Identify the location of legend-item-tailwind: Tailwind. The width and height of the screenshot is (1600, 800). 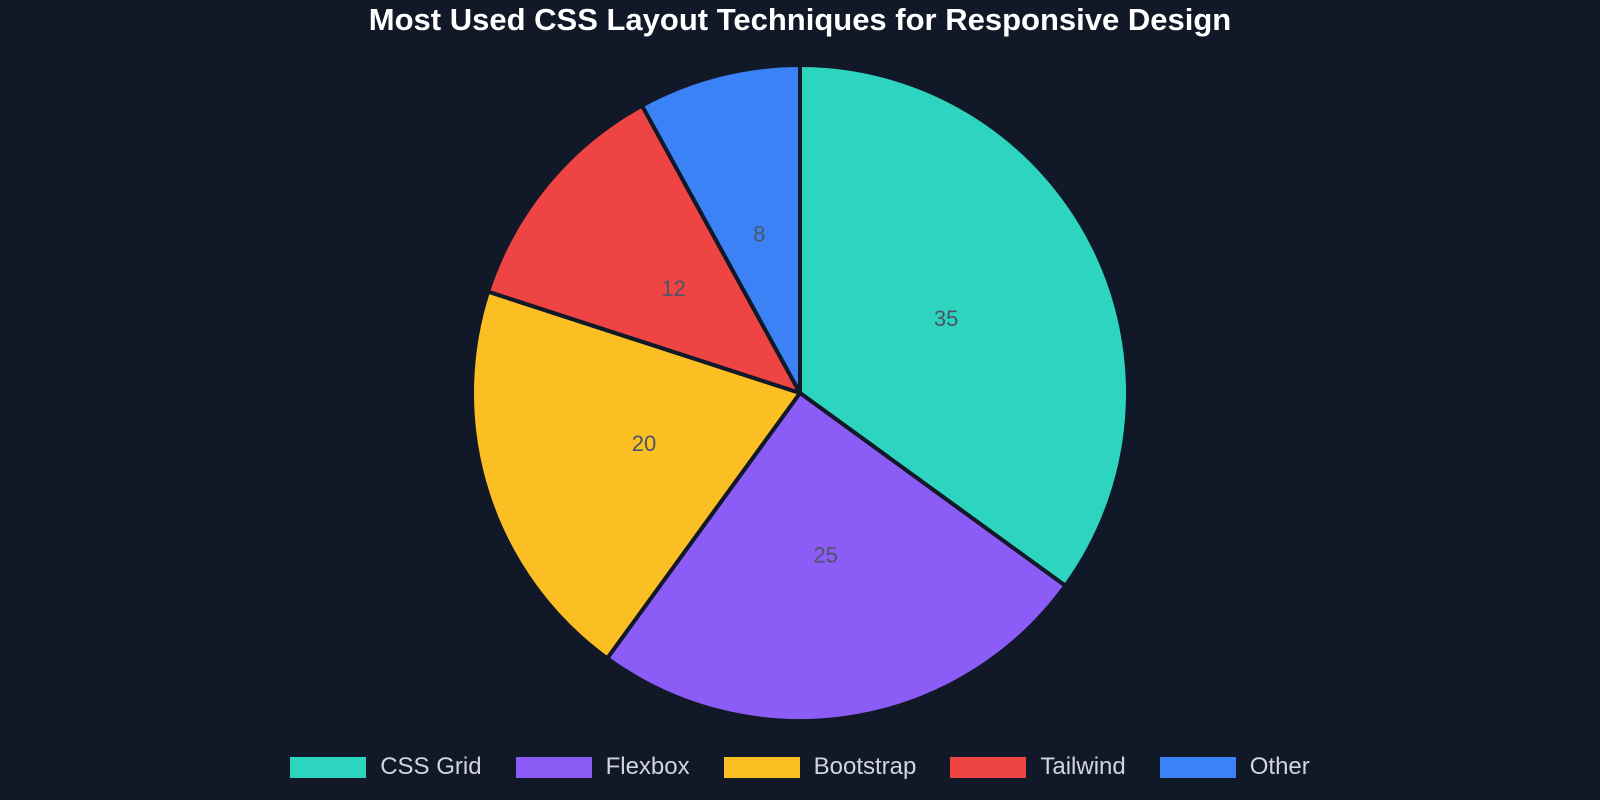
(1038, 767).